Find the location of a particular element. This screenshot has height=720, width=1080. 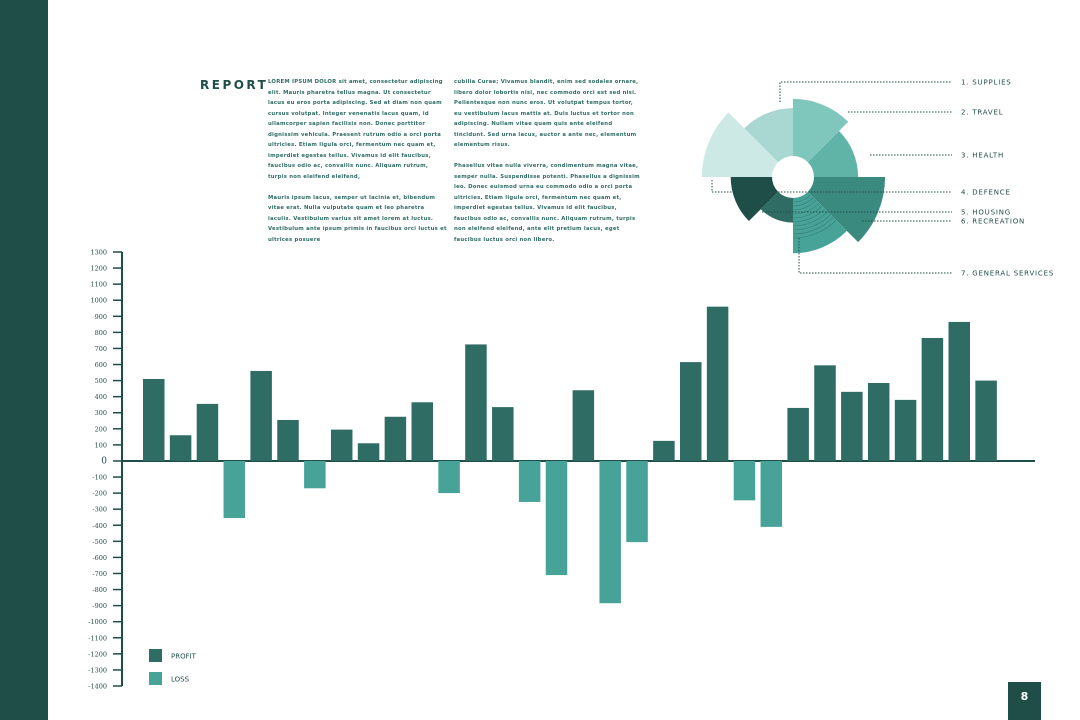

category-label: 7. GENERAL SERVICES is located at coordinates (1007, 274).